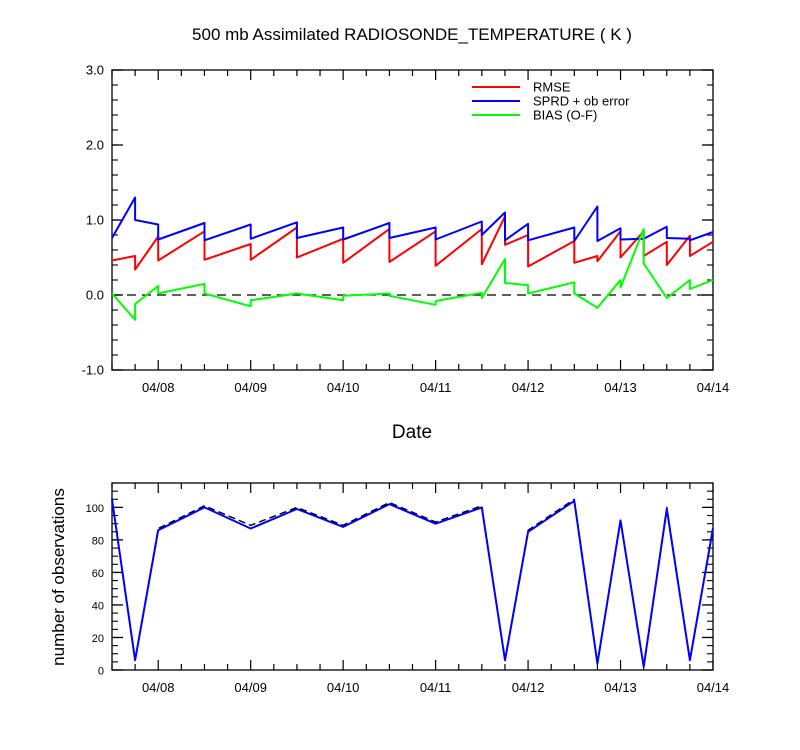 The height and width of the screenshot is (750, 800). I want to click on legend-label-bias: BIAS (O-F), so click(565, 115).